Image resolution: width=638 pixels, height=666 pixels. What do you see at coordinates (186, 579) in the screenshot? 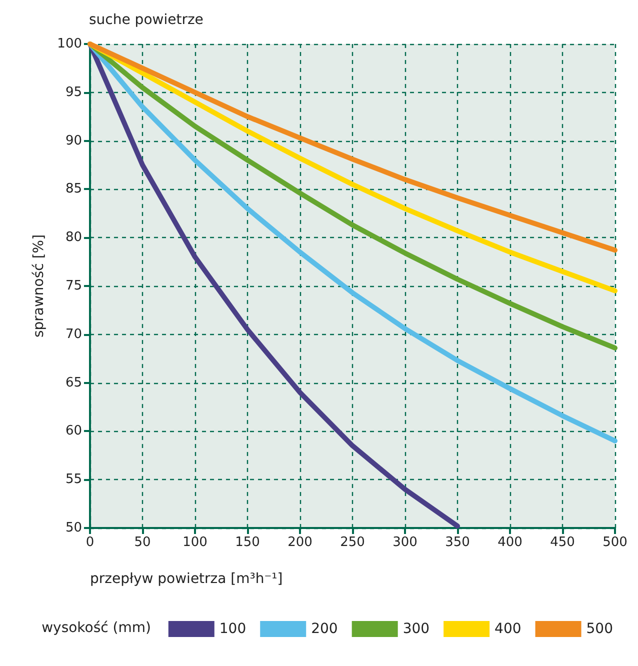
I see `x-axis-title: przepływ powietrza [m³h⁻¹]` at bounding box center [186, 579].